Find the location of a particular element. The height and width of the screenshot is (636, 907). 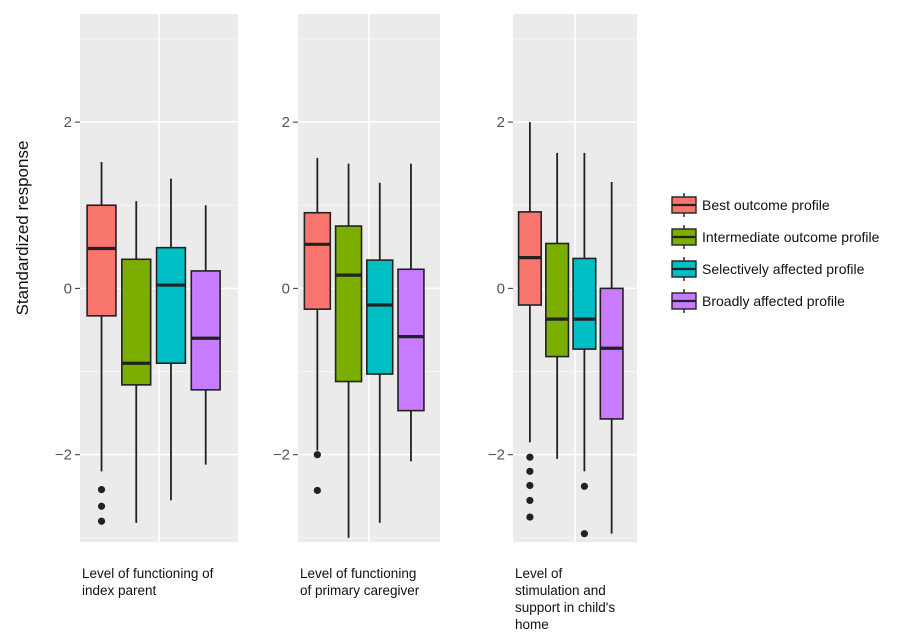

y-axis-label: Standardized response is located at coordinates (22, 228).